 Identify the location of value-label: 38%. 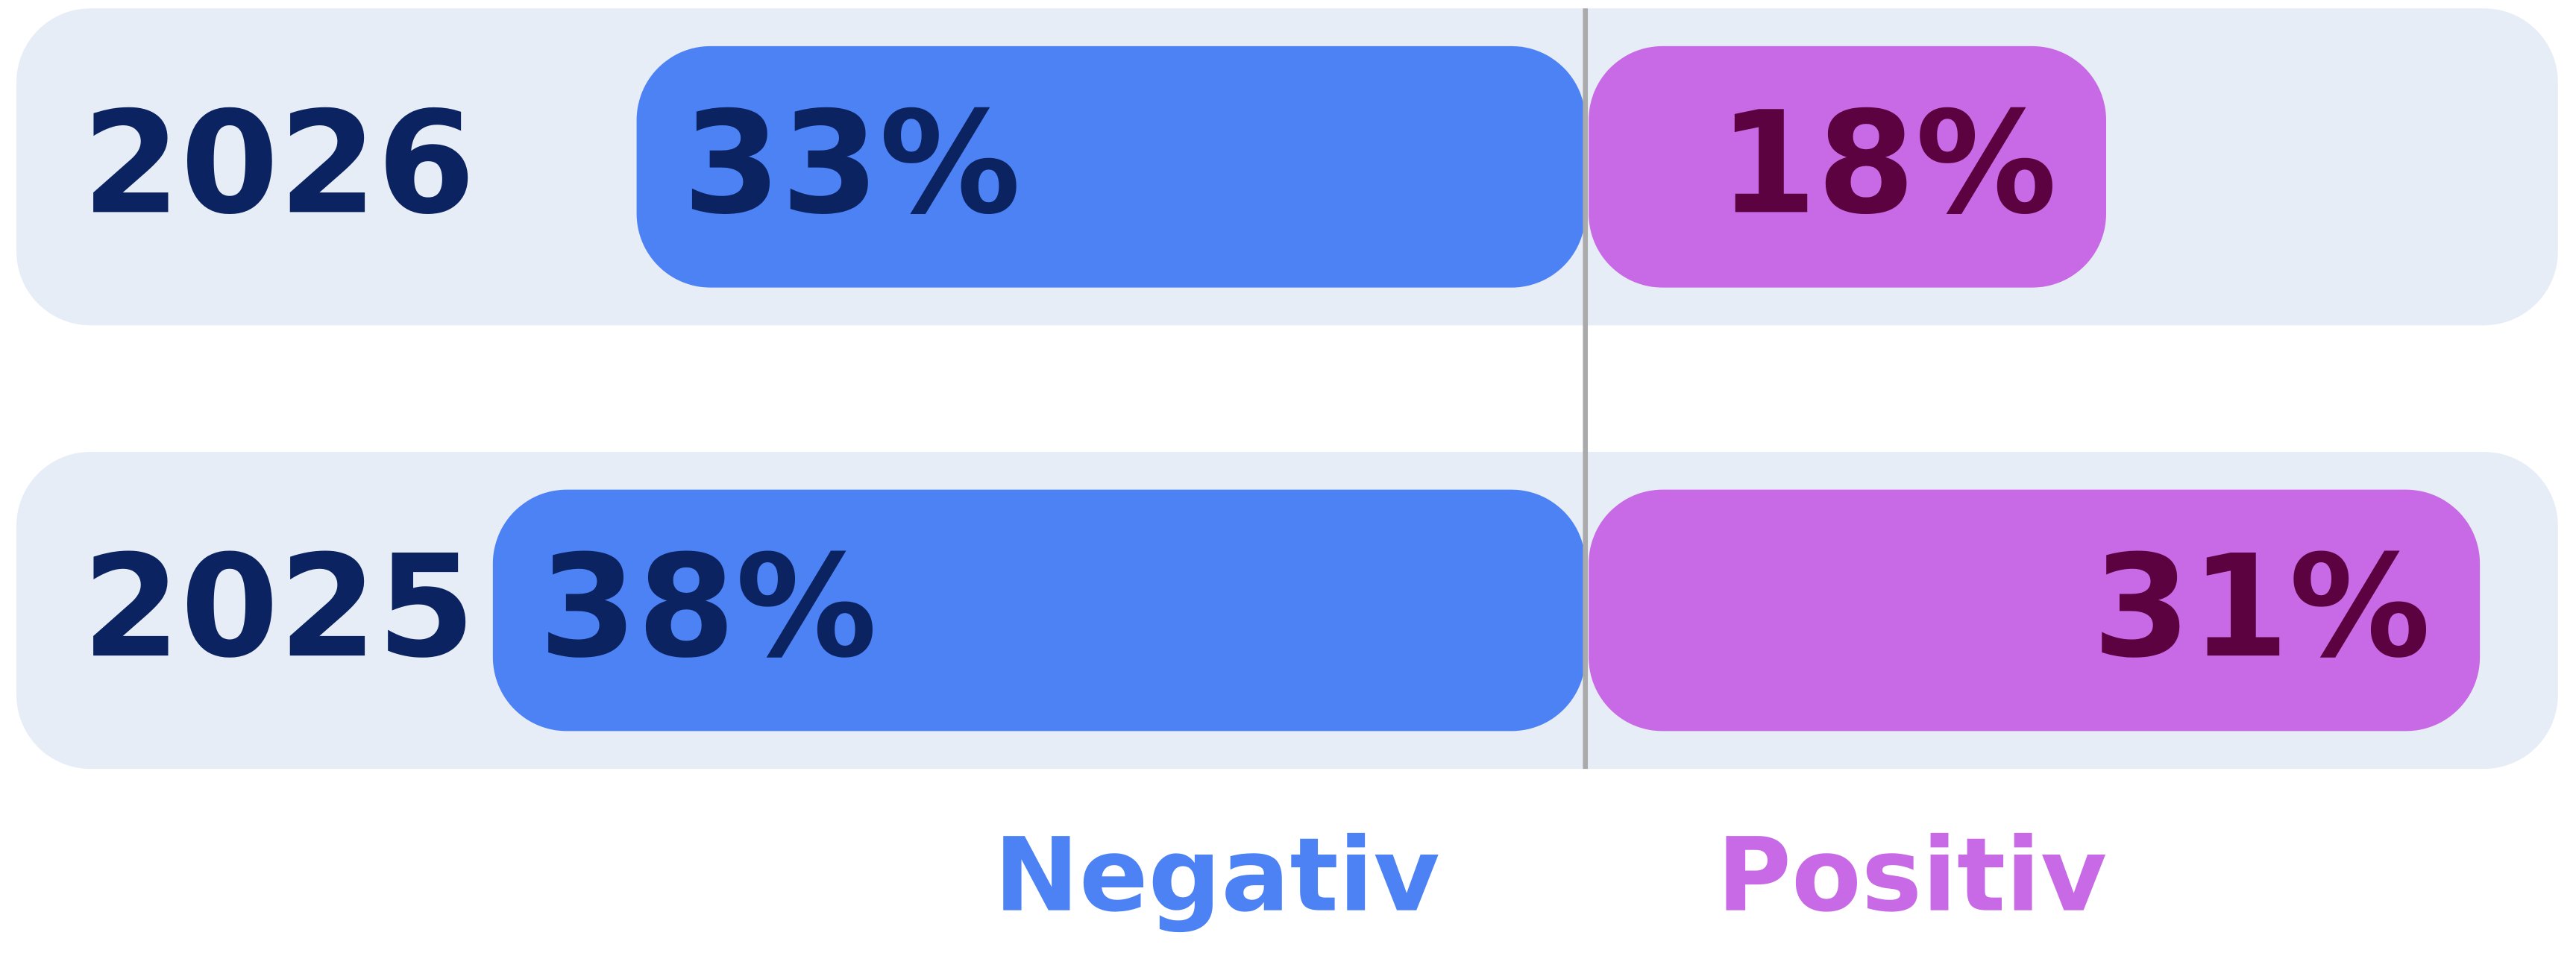
(708, 606).